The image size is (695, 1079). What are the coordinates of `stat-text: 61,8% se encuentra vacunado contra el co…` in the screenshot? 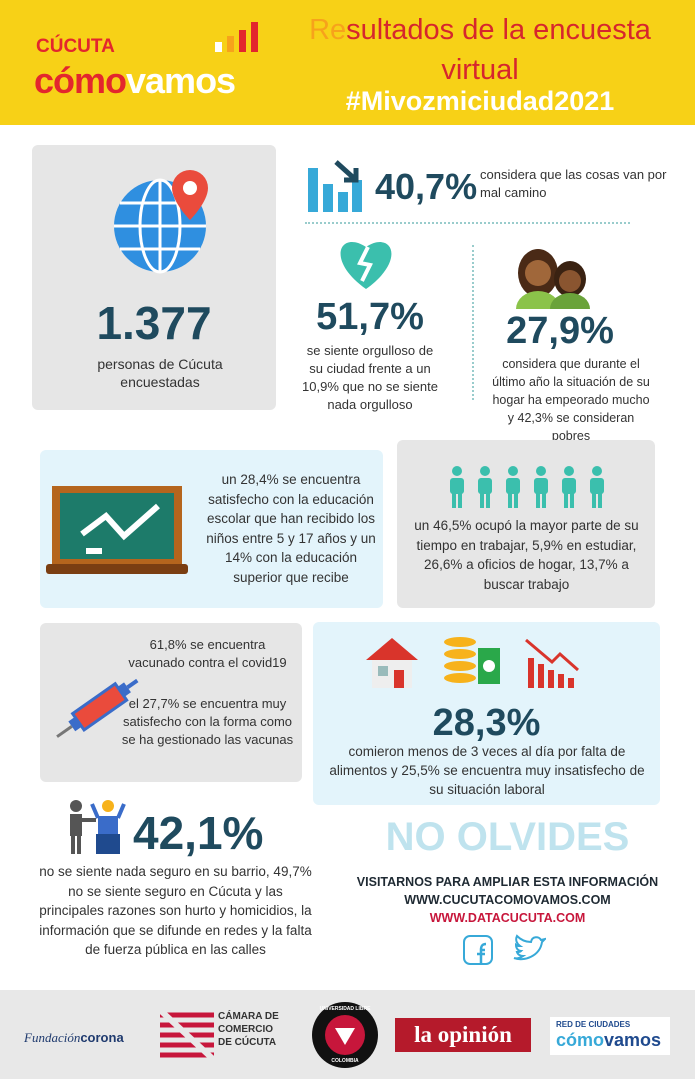 It's located at (207, 653).